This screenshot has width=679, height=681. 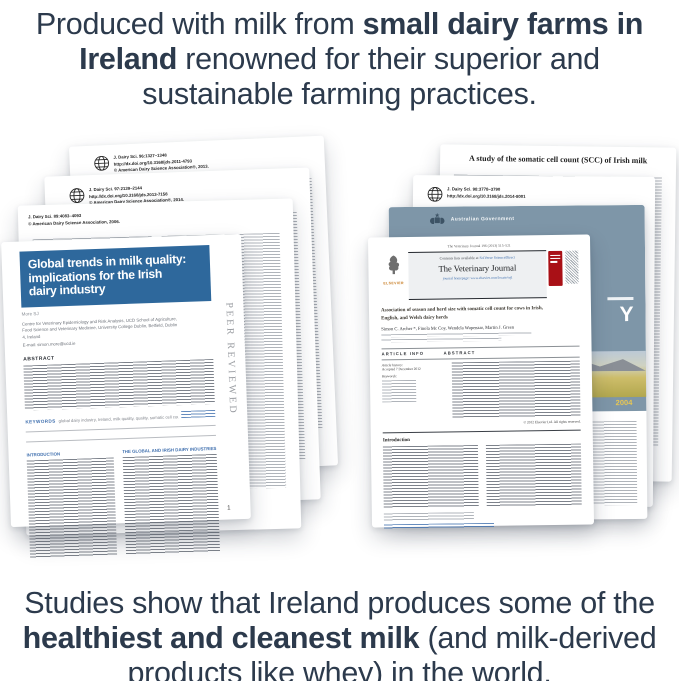 What do you see at coordinates (555, 268) in the screenshot?
I see `journal-cover-thumbnail` at bounding box center [555, 268].